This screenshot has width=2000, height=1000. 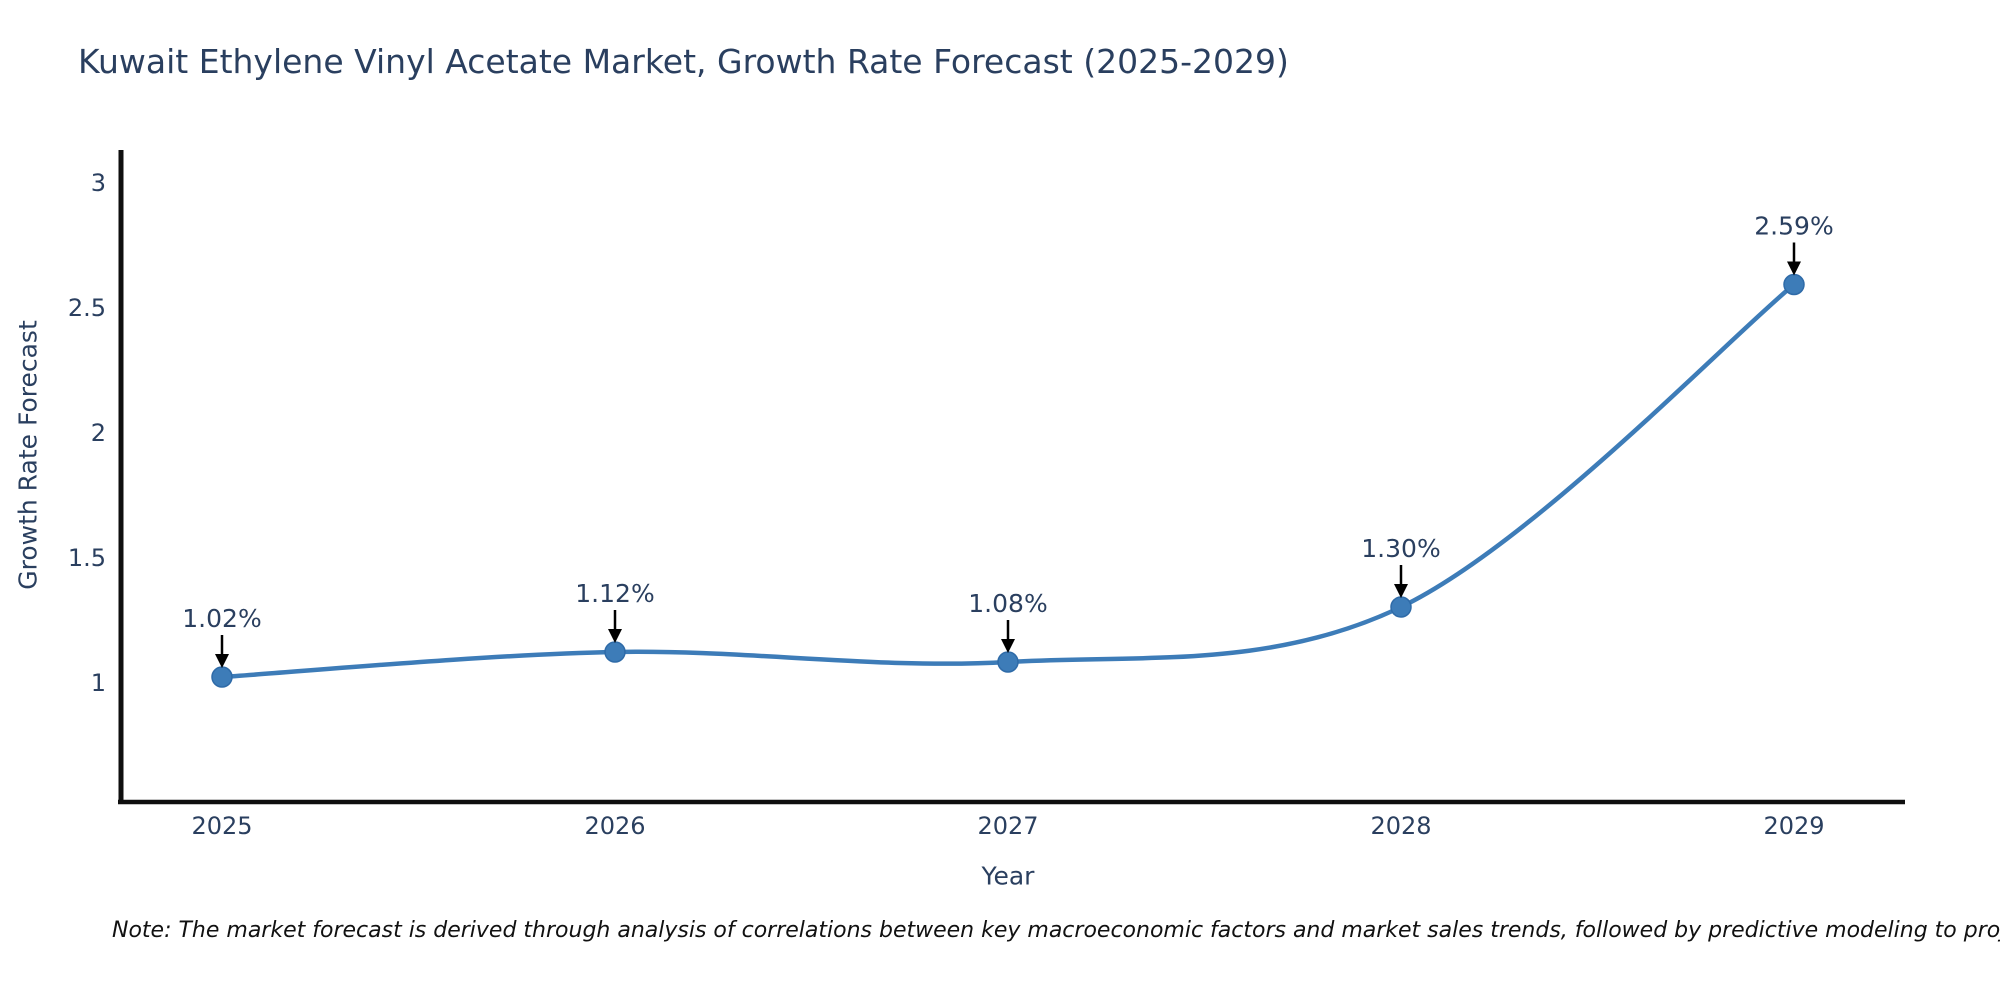 I want to click on data-point-label: 1.30%, so click(x=1400, y=548).